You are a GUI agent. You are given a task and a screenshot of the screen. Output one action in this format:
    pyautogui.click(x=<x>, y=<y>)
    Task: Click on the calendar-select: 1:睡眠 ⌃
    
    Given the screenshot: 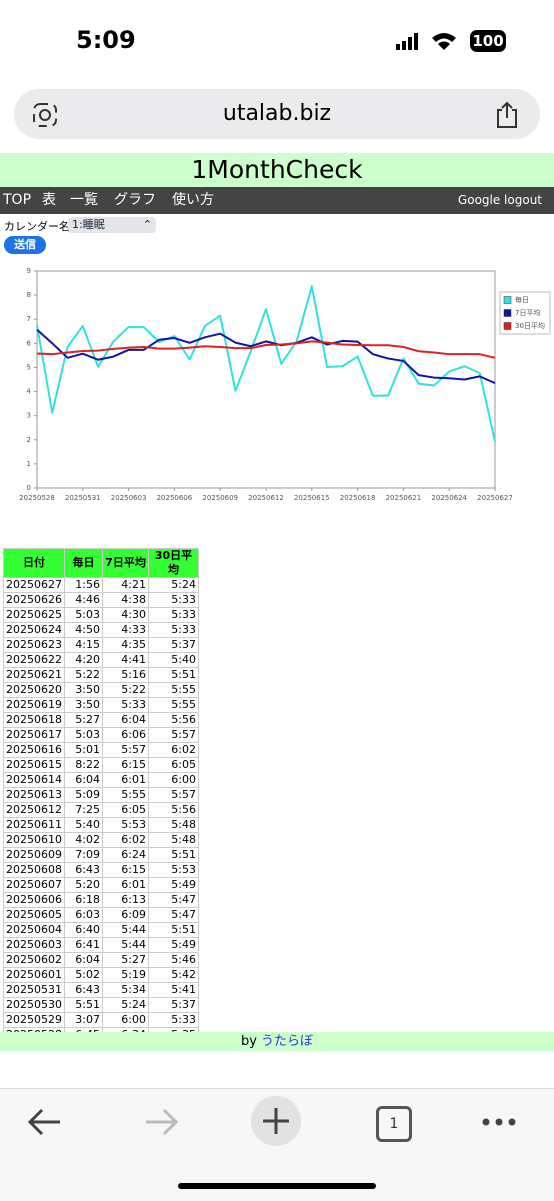 What is the action you would take?
    pyautogui.click(x=112, y=225)
    